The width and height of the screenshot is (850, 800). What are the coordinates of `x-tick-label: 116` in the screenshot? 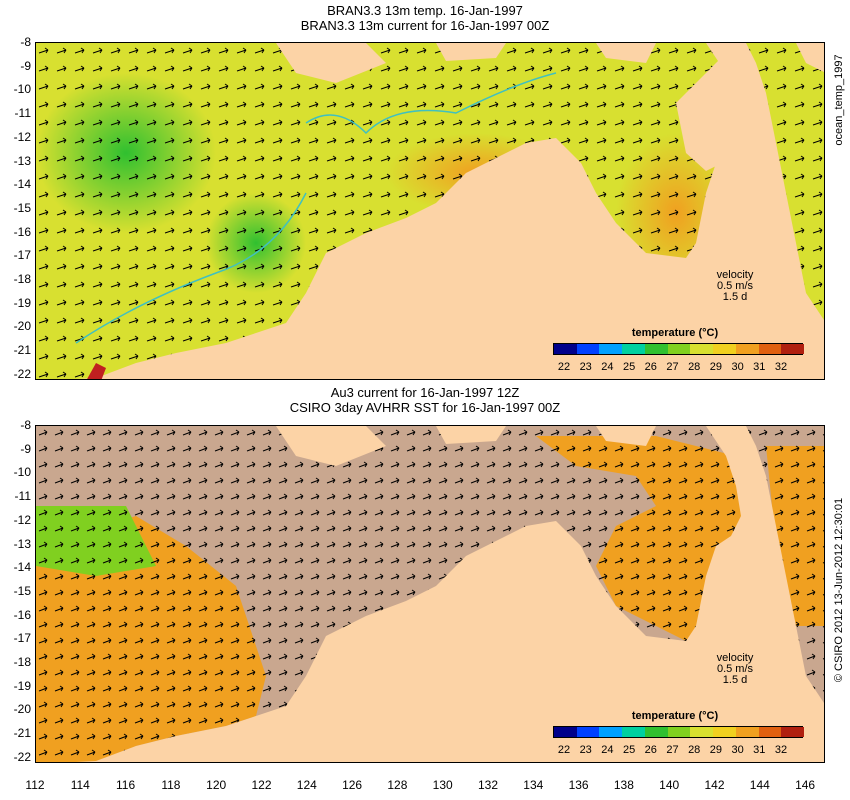 It's located at (126, 785).